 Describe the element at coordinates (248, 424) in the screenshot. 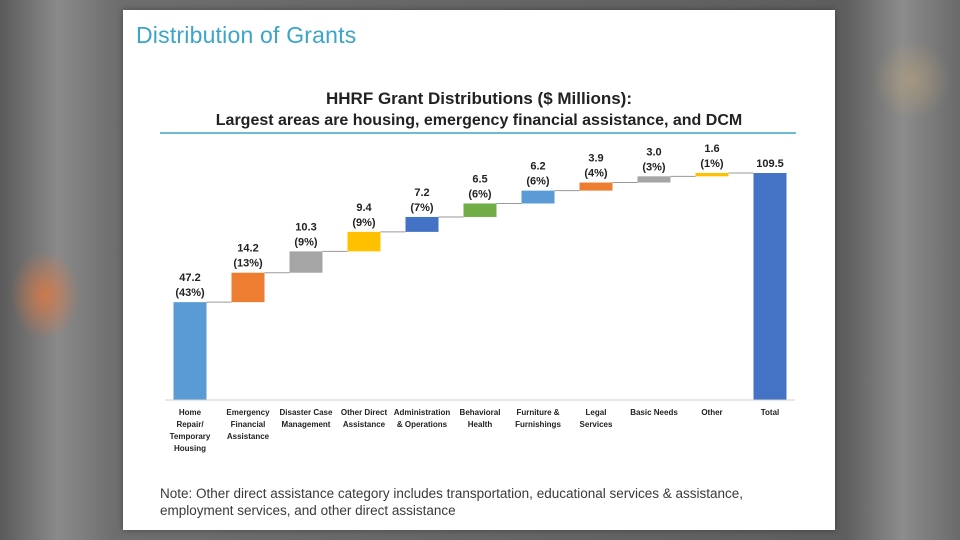

I see `category-label: Financial` at that location.